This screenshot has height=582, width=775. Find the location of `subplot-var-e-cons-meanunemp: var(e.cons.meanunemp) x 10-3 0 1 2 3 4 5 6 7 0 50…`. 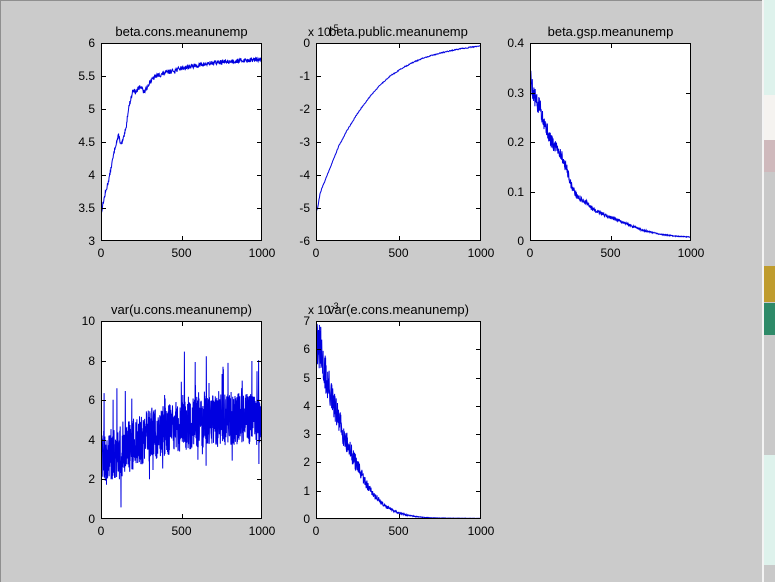

subplot-var-e-cons-meanunemp: var(e.cons.meanunemp) x 10-3 0 1 2 3 4 5 6 7 0 50… is located at coordinates (398, 419).